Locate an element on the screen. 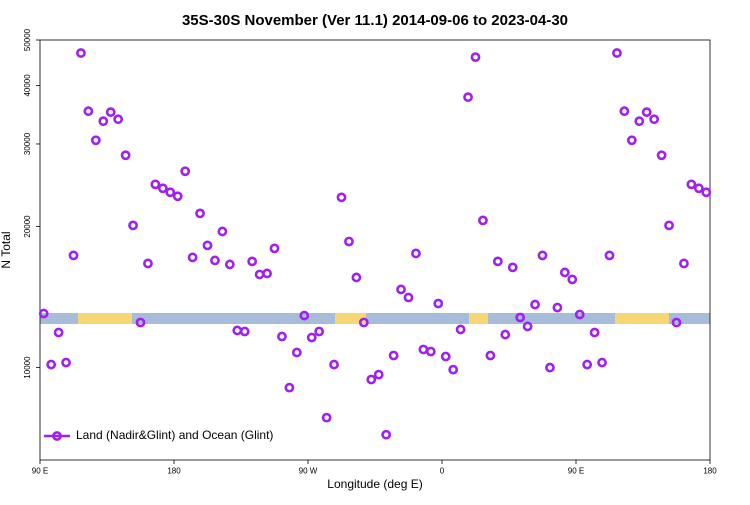  x-tick-label: 90 E is located at coordinates (576, 471).